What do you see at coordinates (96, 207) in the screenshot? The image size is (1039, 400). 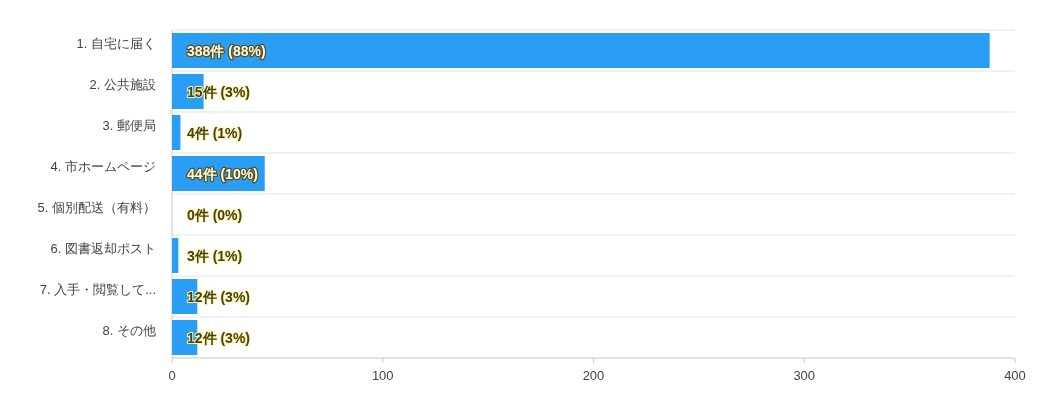 I see `y-tick-label: 5. 個別配送（有料）` at bounding box center [96, 207].